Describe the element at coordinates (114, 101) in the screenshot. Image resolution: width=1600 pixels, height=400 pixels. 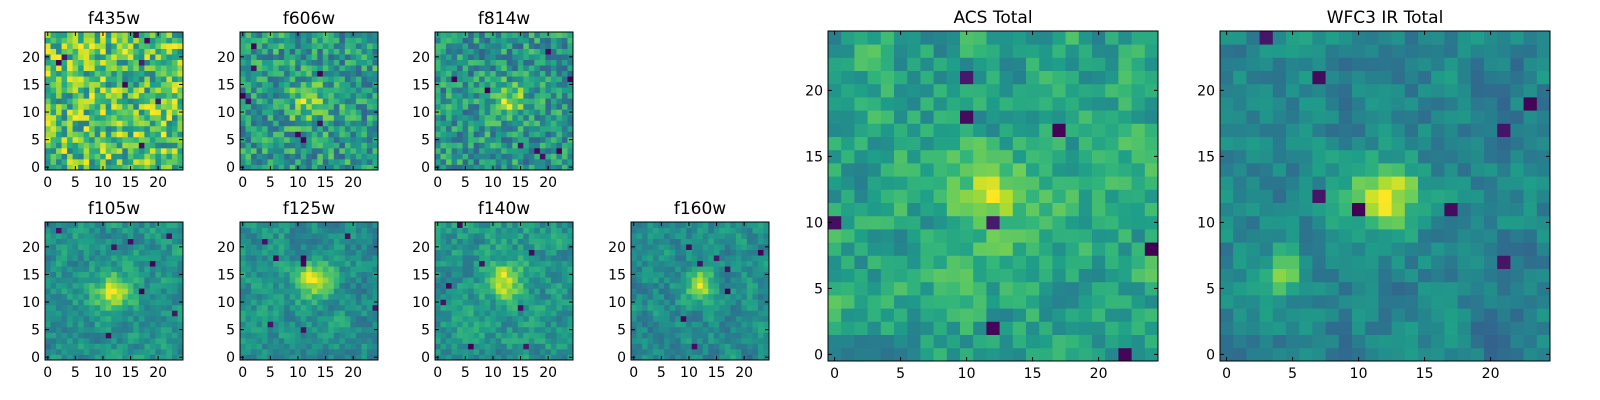
I see `plot-frame` at that location.